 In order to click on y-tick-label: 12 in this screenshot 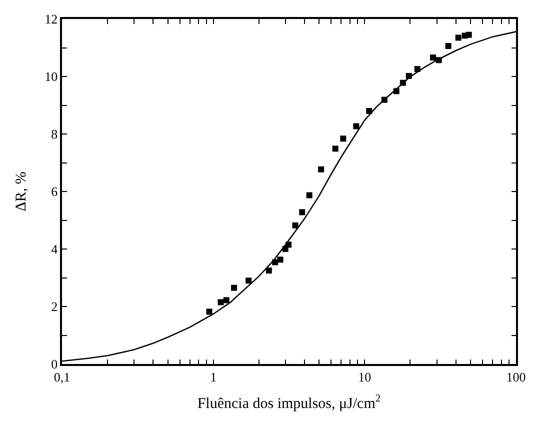, I will do `click(51, 19)`.